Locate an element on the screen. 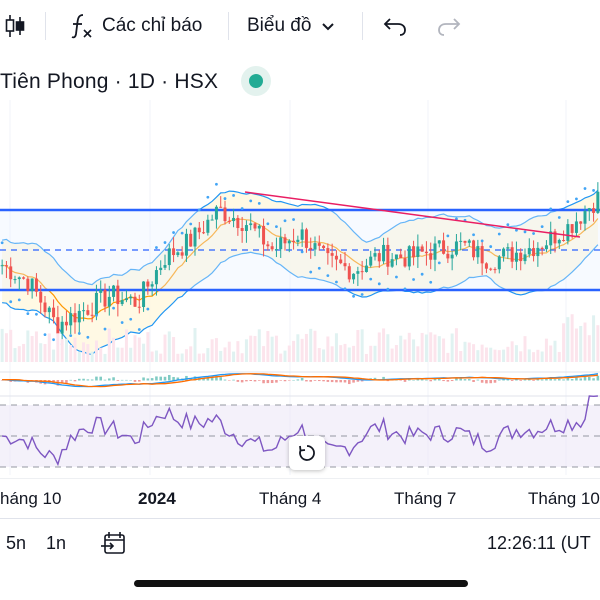  range-1n-button: 1n is located at coordinates (56, 543).